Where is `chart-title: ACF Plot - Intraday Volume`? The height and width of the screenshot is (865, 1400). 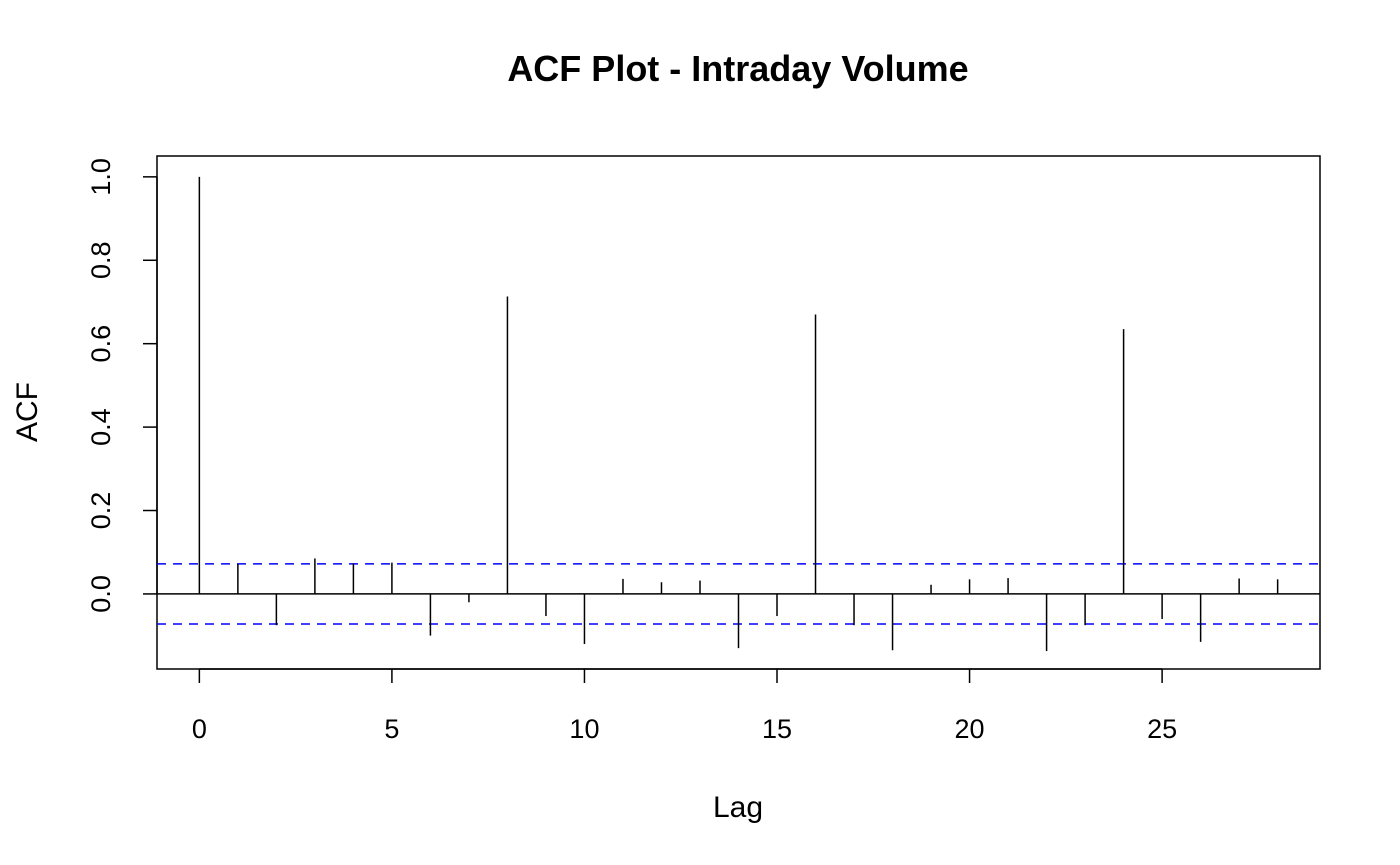 chart-title: ACF Plot - Intraday Volume is located at coordinates (737, 68).